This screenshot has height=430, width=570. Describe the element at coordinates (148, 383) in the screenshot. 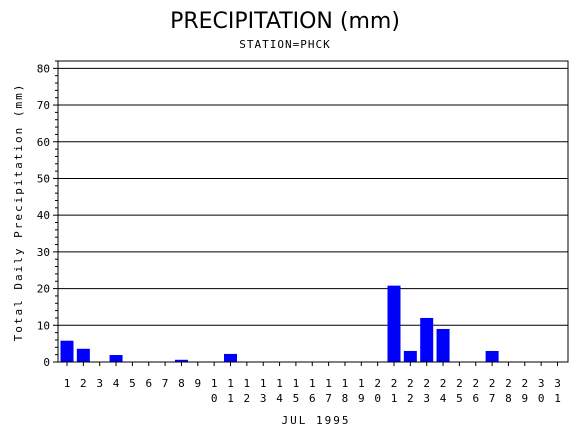

I see `x-tick-label: 6` at that location.